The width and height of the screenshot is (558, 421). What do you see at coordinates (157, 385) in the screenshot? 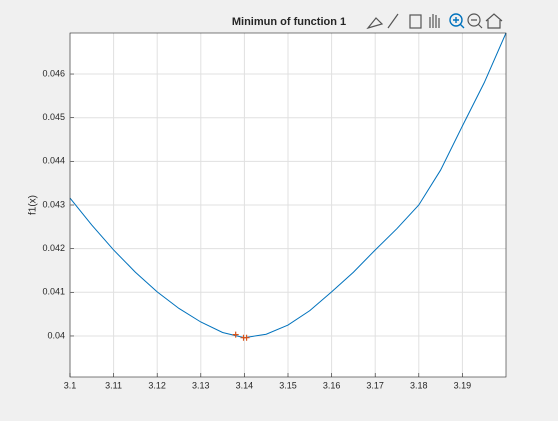
I see `x-tick-label: 3.12` at bounding box center [157, 385].